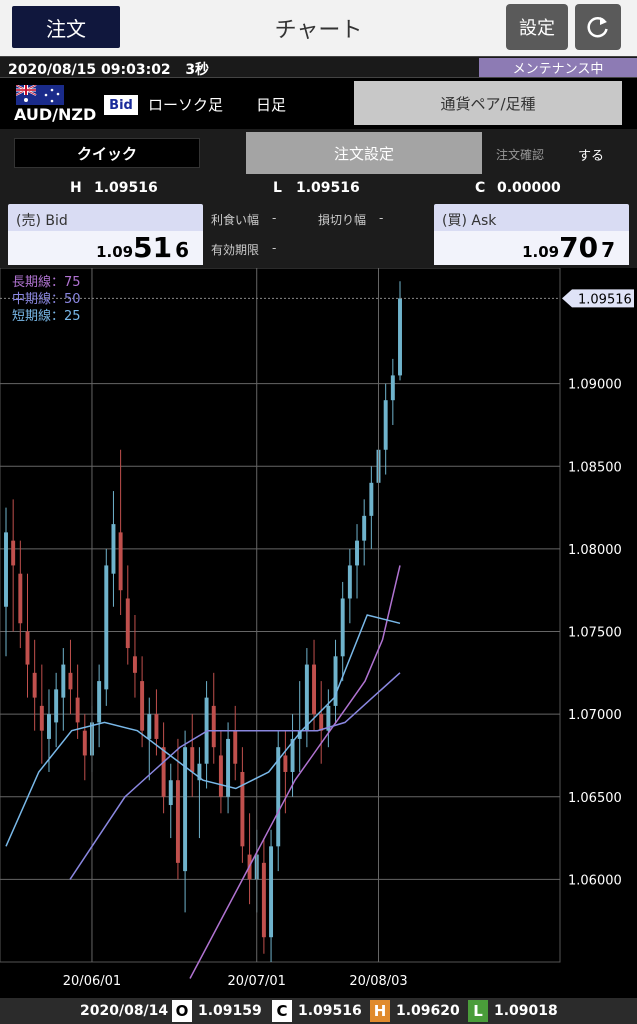 The height and width of the screenshot is (1024, 637). I want to click on low-value: 1.09516, so click(328, 188).